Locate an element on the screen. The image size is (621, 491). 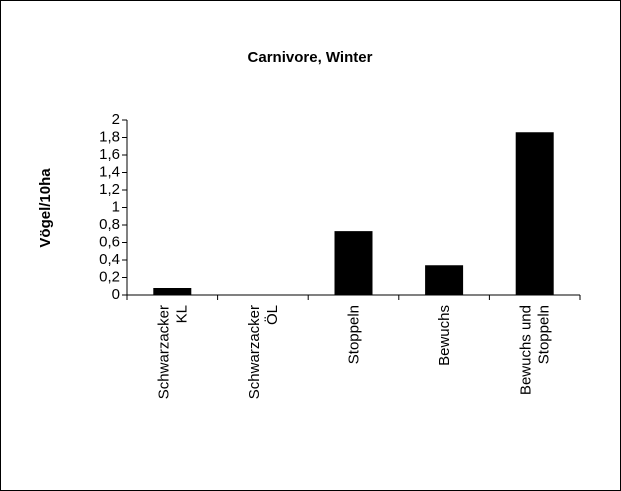
y-tick-label: 1,8 is located at coordinates (109, 136).